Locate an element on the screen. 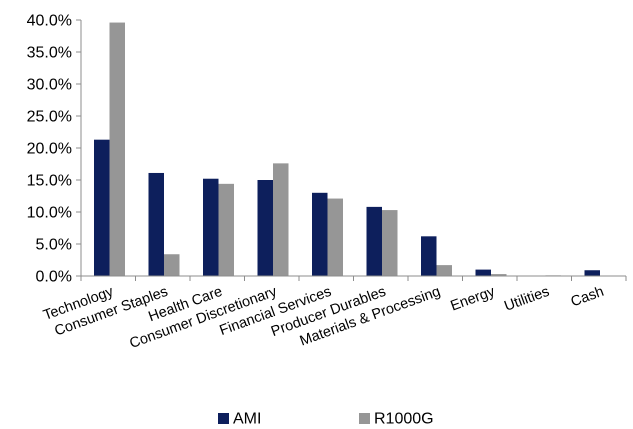 This screenshot has width=633, height=429. bar-r1000g-health-care is located at coordinates (226, 229).